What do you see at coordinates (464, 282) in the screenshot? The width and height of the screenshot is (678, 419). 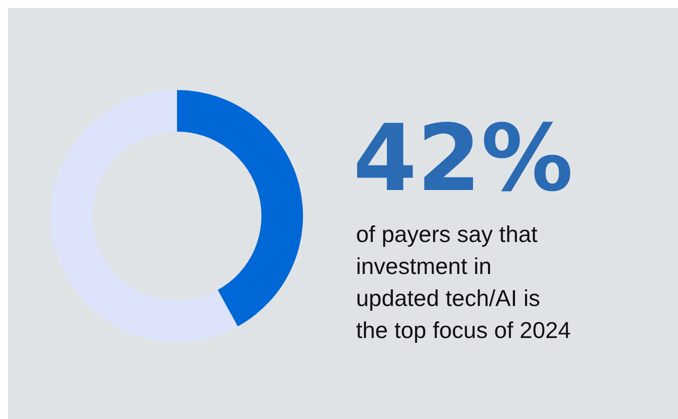 I see `text: of payers say that investment in updated tech/AI is the top focus of 2024` at bounding box center [464, 282].